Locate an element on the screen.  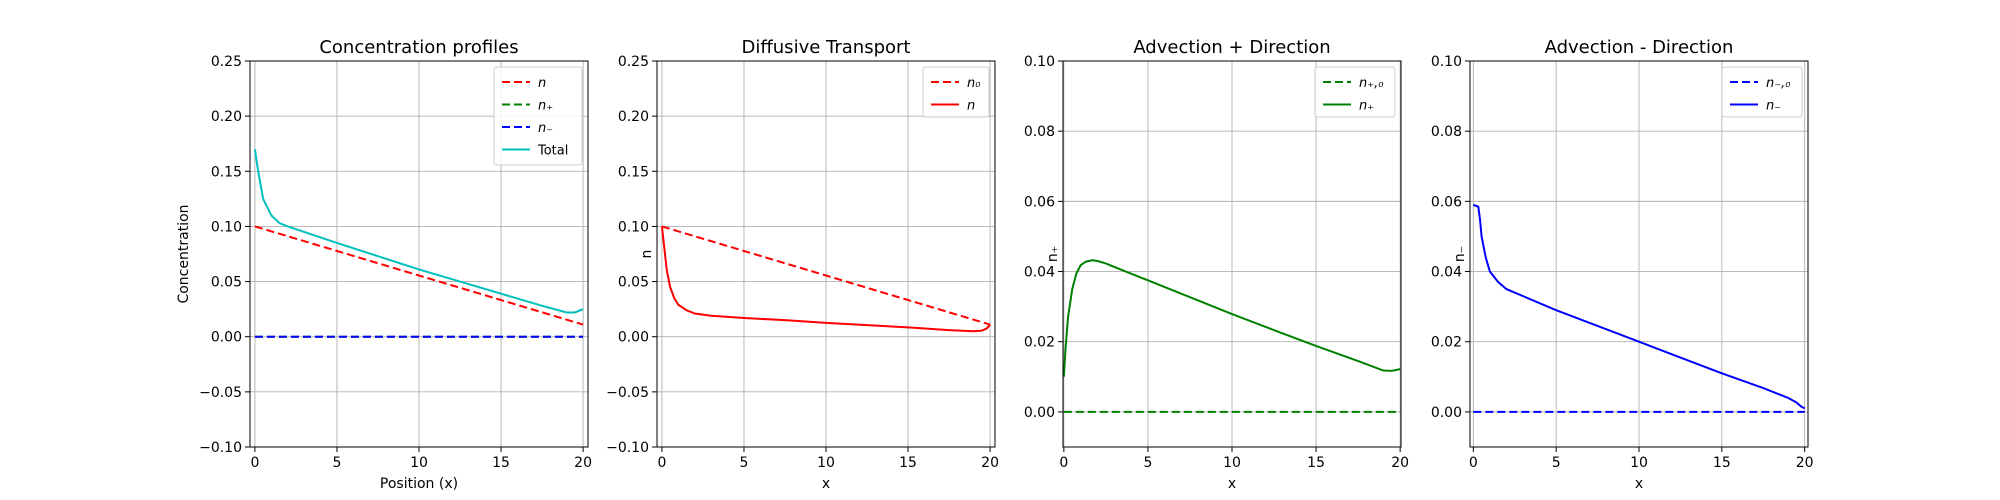
legend-label: n₀ is located at coordinates (974, 83).